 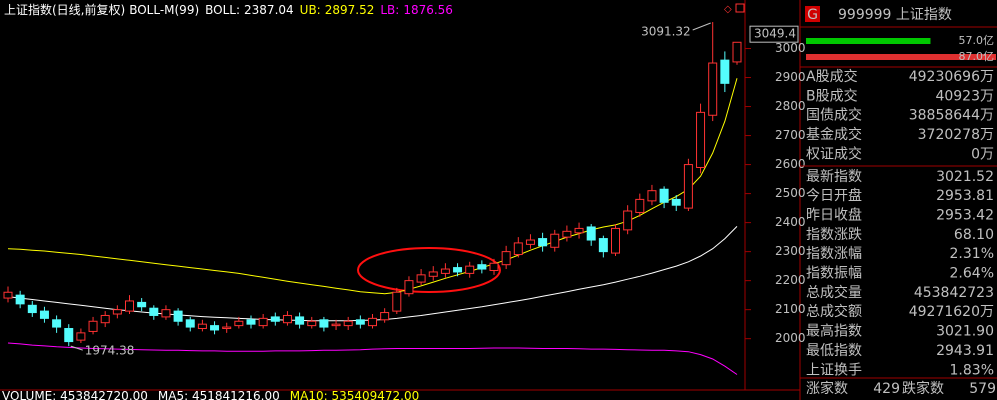 I want to click on panel-title: 999999 上证指数, so click(x=895, y=15).